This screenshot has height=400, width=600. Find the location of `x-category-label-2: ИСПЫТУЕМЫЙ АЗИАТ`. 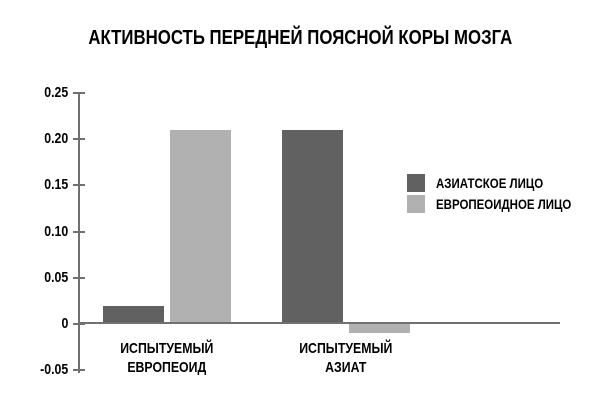

x-category-label-2: ИСПЫТУЕМЫЙ АЗИАТ is located at coordinates (346, 358).